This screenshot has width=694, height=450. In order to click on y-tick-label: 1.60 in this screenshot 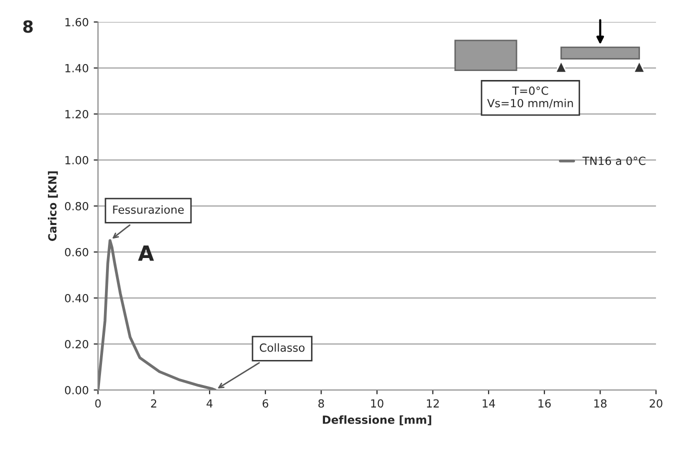, I will do `click(76, 22)`.